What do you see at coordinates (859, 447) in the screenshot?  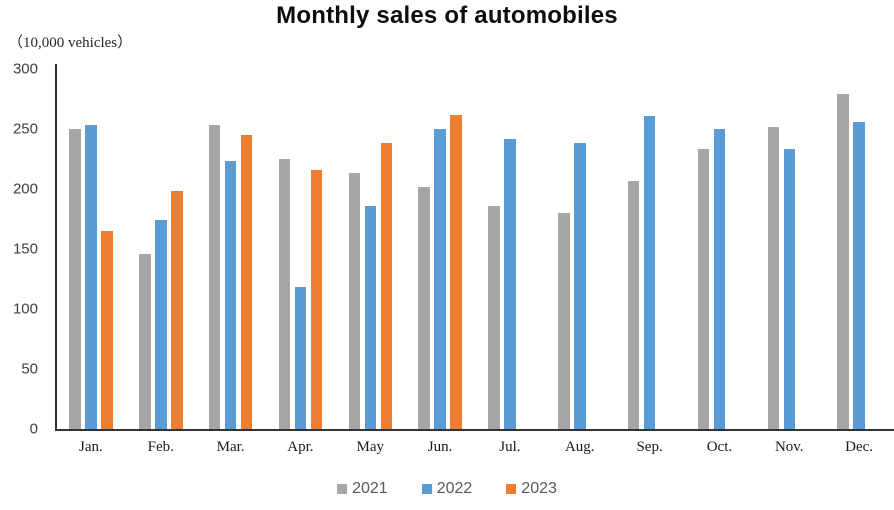 I see `x-axis-label-dec: Dec.` at bounding box center [859, 447].